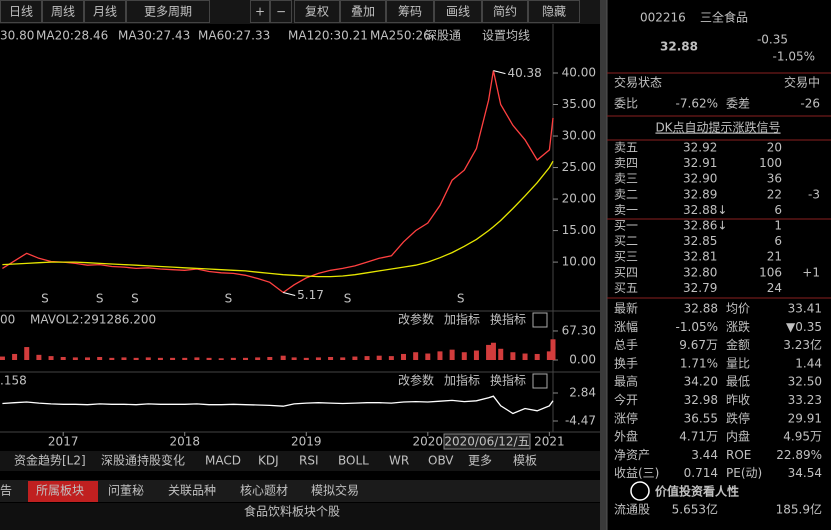 Image resolution: width=831 pixels, height=530 pixels. What do you see at coordinates (506, 36) in the screenshot?
I see `ma-legend: 设置均线` at bounding box center [506, 36].